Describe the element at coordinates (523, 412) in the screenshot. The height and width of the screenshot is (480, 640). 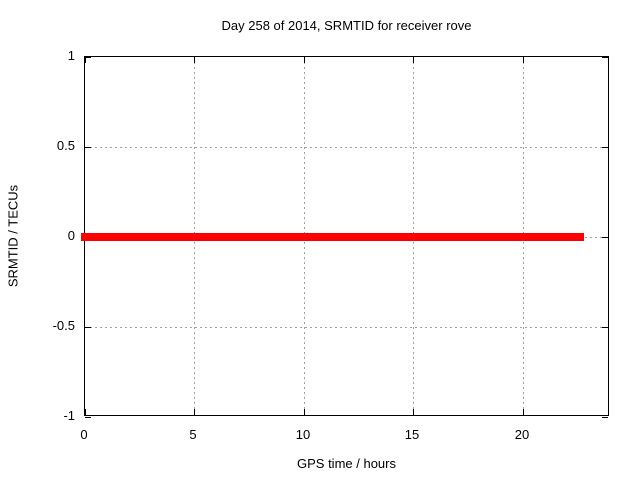
I see `tick-x-20-bottom` at that location.